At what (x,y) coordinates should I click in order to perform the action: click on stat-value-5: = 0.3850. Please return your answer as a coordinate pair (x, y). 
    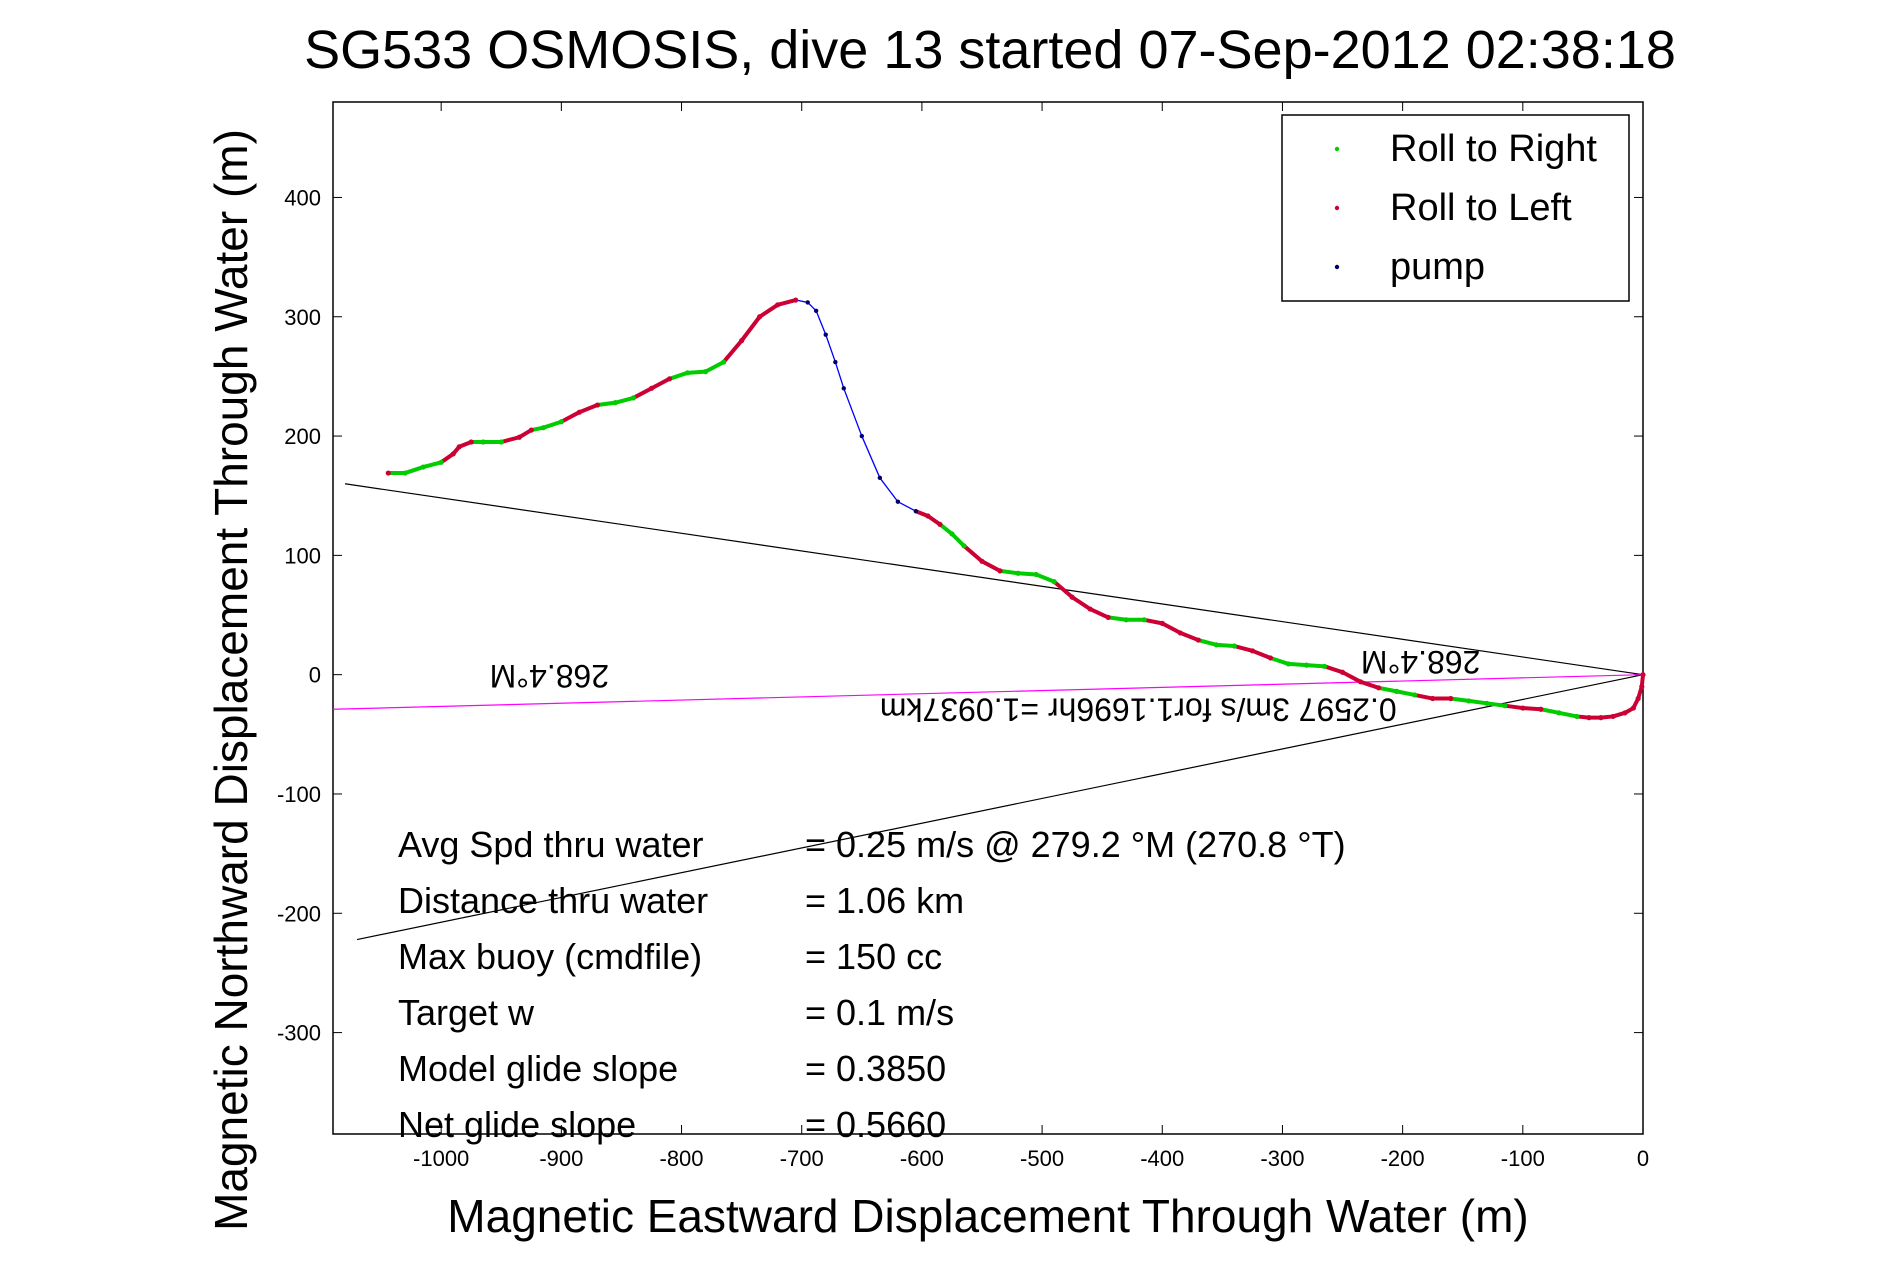
    Looking at the image, I should click on (875, 1068).